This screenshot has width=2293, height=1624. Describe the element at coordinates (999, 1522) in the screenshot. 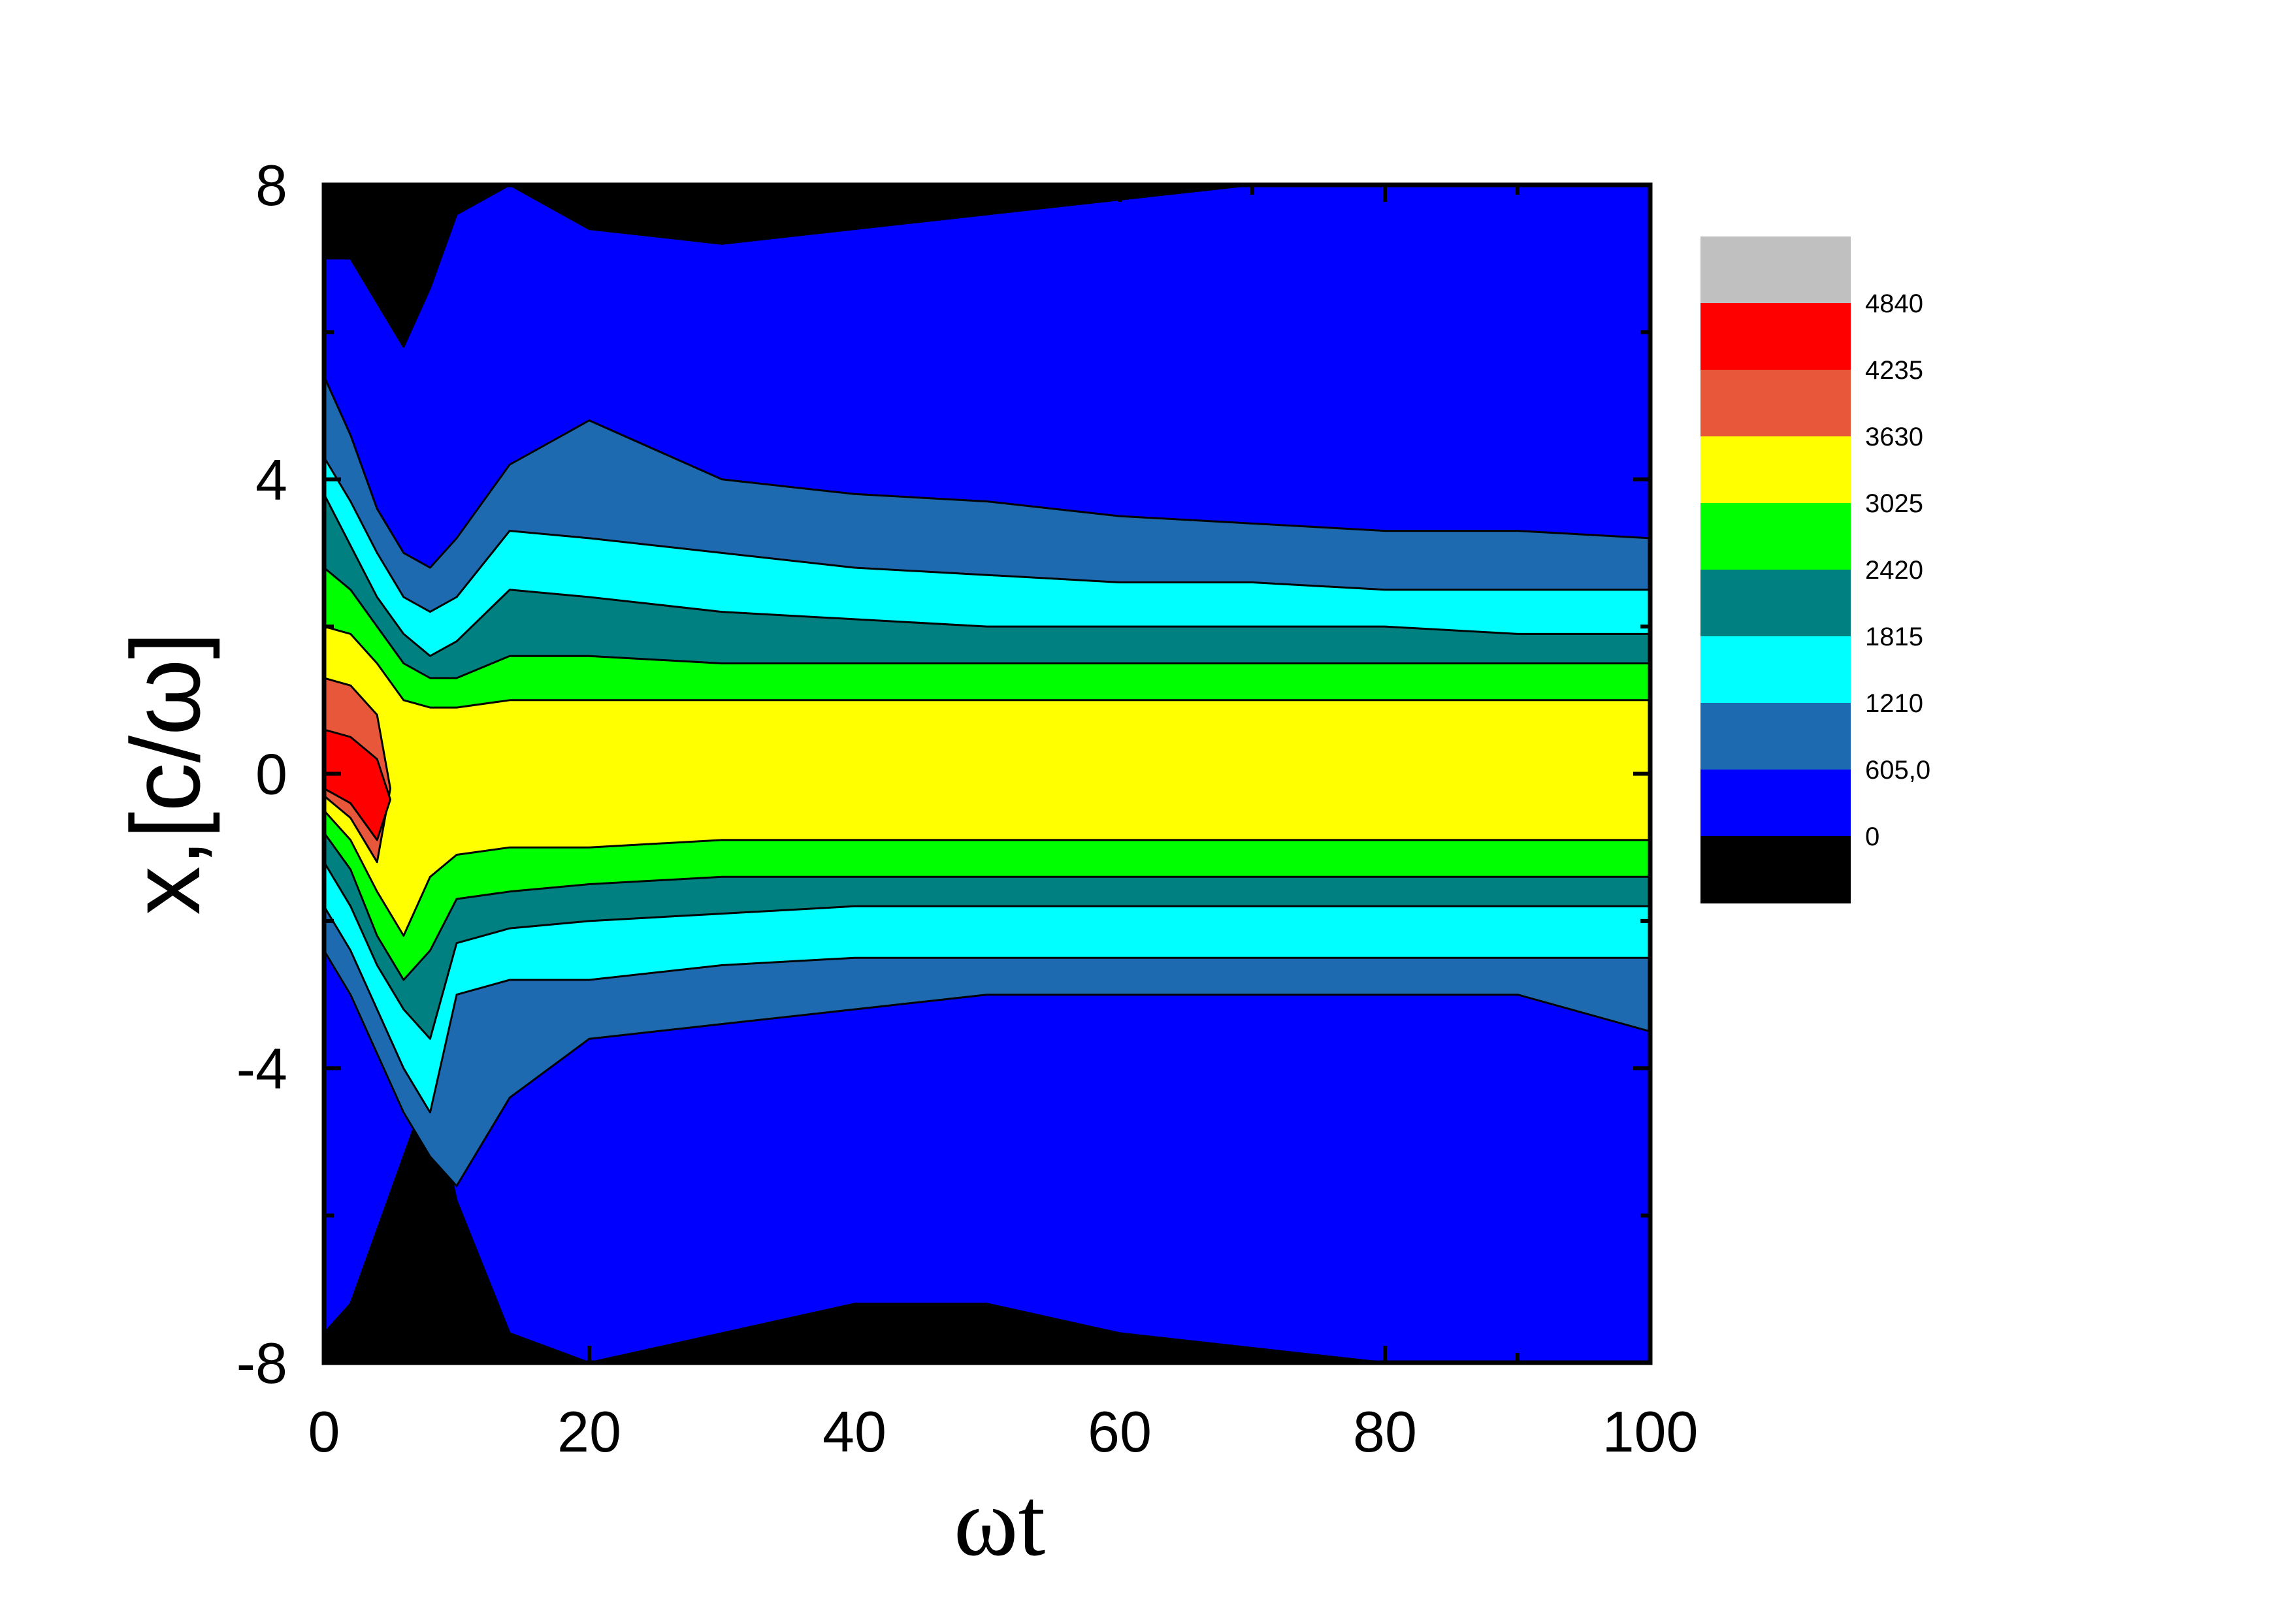

I see `x-axis-label: ωt` at that location.